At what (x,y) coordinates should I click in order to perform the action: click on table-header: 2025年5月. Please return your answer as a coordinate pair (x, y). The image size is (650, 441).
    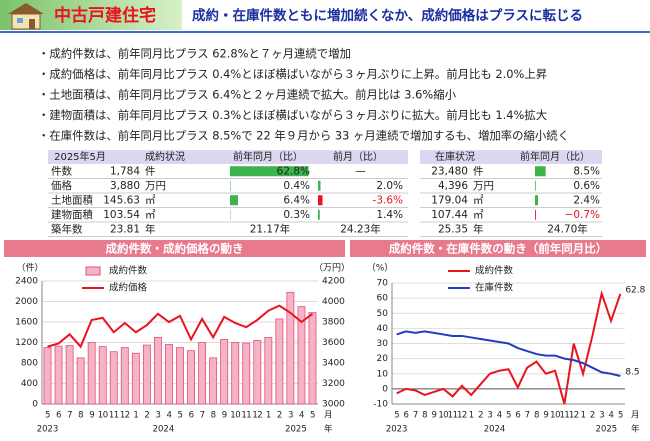
    Looking at the image, I should click on (80, 156).